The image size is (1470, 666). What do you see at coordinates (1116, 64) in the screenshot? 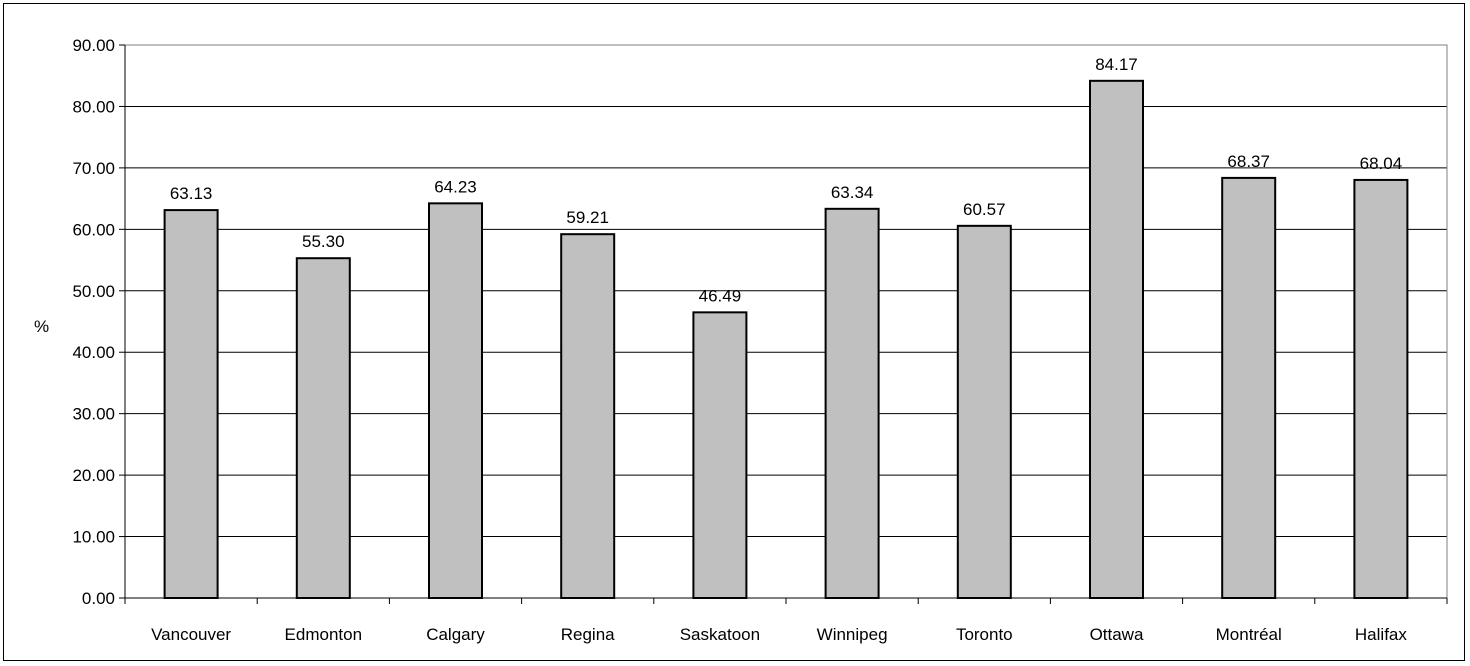
I see `bar-value-label: 84.17` at bounding box center [1116, 64].